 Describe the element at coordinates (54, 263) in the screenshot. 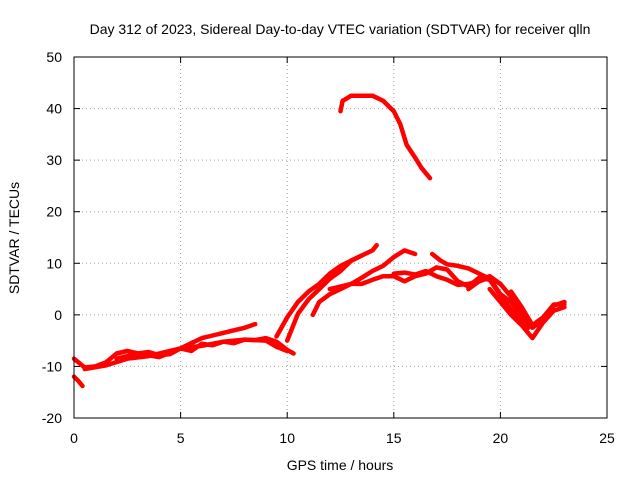

I see `y-tick-label: 10` at that location.